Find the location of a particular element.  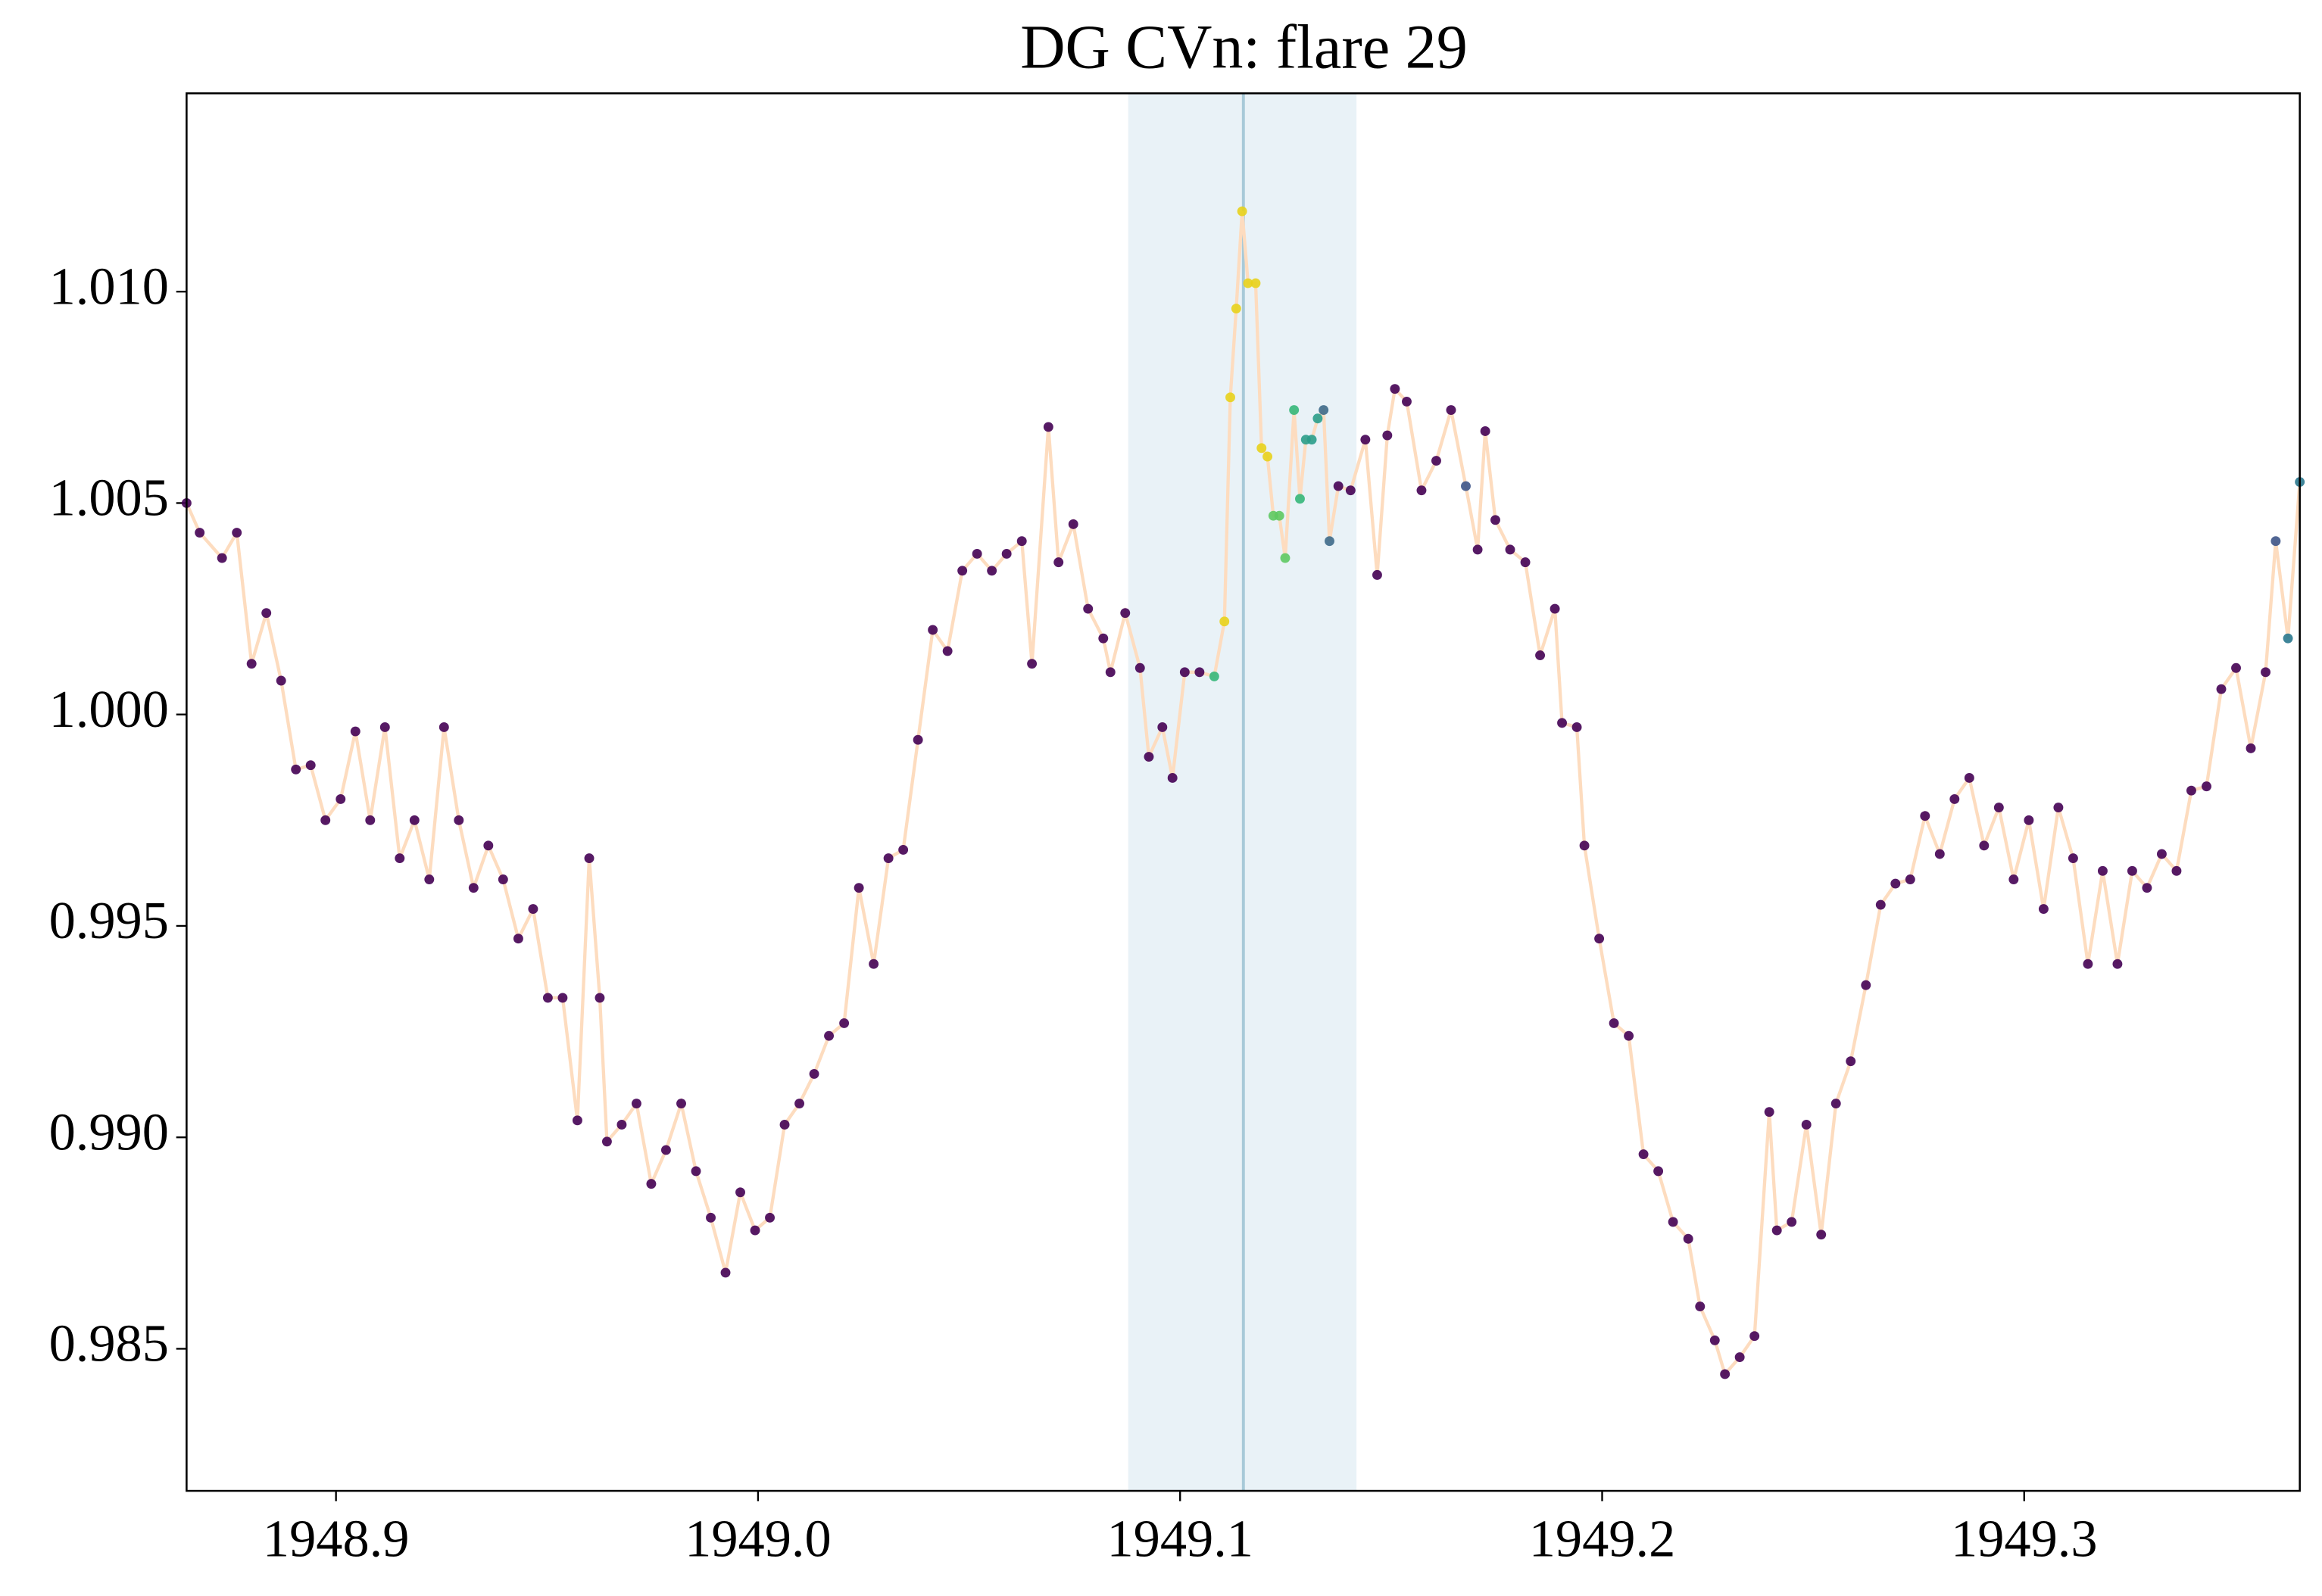

y-tick-label: 0.990 is located at coordinates (109, 1131).